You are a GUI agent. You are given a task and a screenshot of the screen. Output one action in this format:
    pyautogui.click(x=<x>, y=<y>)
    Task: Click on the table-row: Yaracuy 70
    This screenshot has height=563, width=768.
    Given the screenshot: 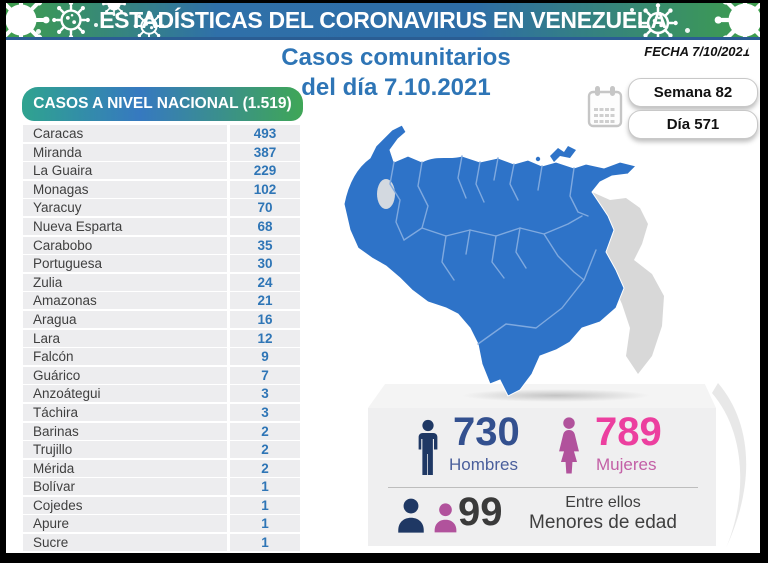 What is the action you would take?
    pyautogui.click(x=163, y=208)
    